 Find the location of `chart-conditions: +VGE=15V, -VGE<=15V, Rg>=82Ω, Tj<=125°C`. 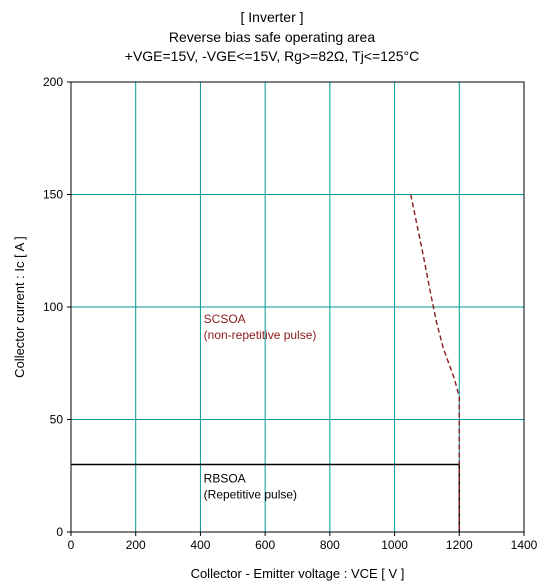

chart-conditions: +VGE=15V, -VGE<=15V, Rg>=82Ω, Tj<=125°C is located at coordinates (272, 56).